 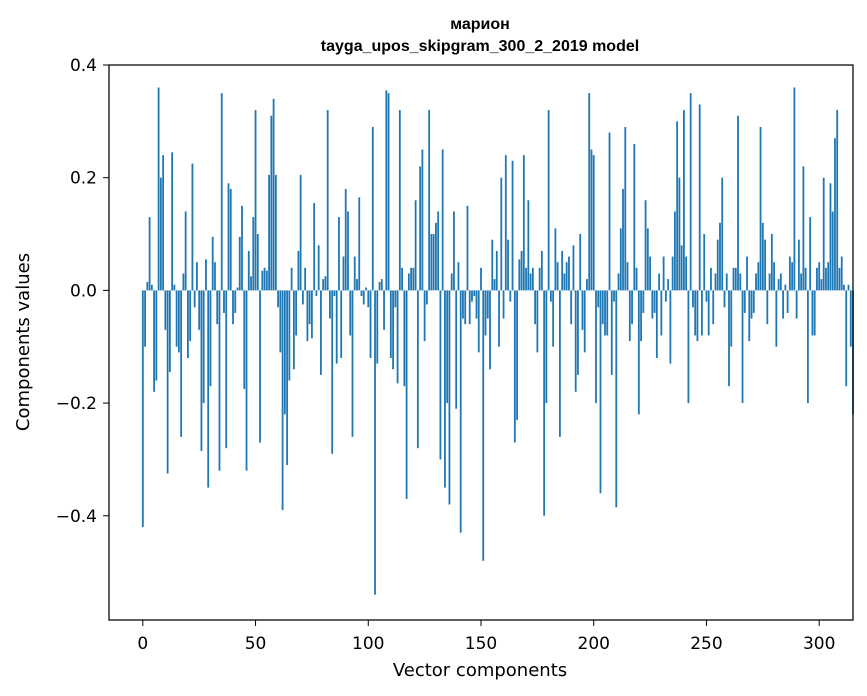 I want to click on x-tick-label: 150, so click(x=481, y=644).